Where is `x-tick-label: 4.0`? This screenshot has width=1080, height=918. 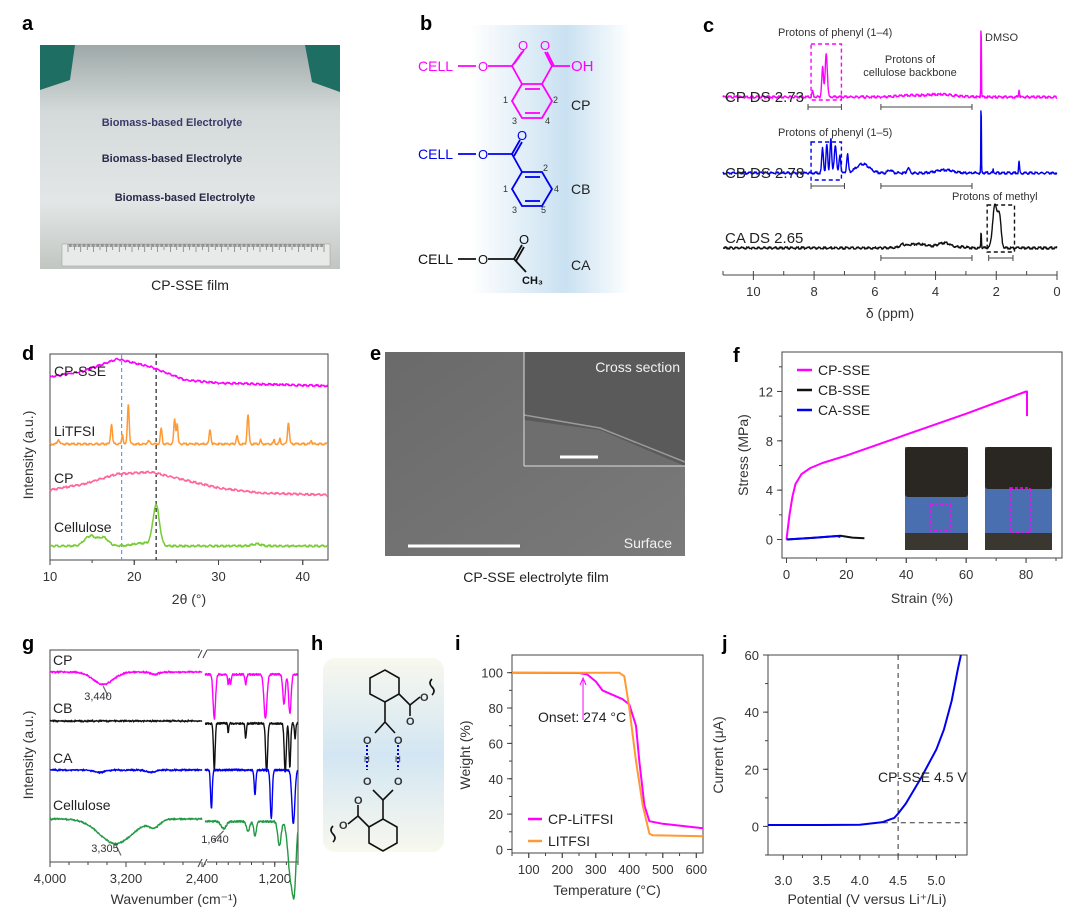 x-tick-label: 4.0 is located at coordinates (860, 880).